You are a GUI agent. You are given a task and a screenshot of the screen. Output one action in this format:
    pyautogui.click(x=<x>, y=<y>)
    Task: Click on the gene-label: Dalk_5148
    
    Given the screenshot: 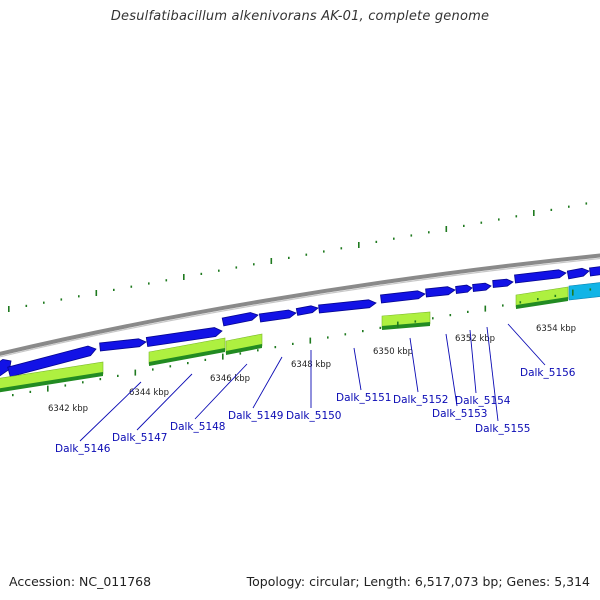 What is the action you would take?
    pyautogui.click(x=198, y=427)
    